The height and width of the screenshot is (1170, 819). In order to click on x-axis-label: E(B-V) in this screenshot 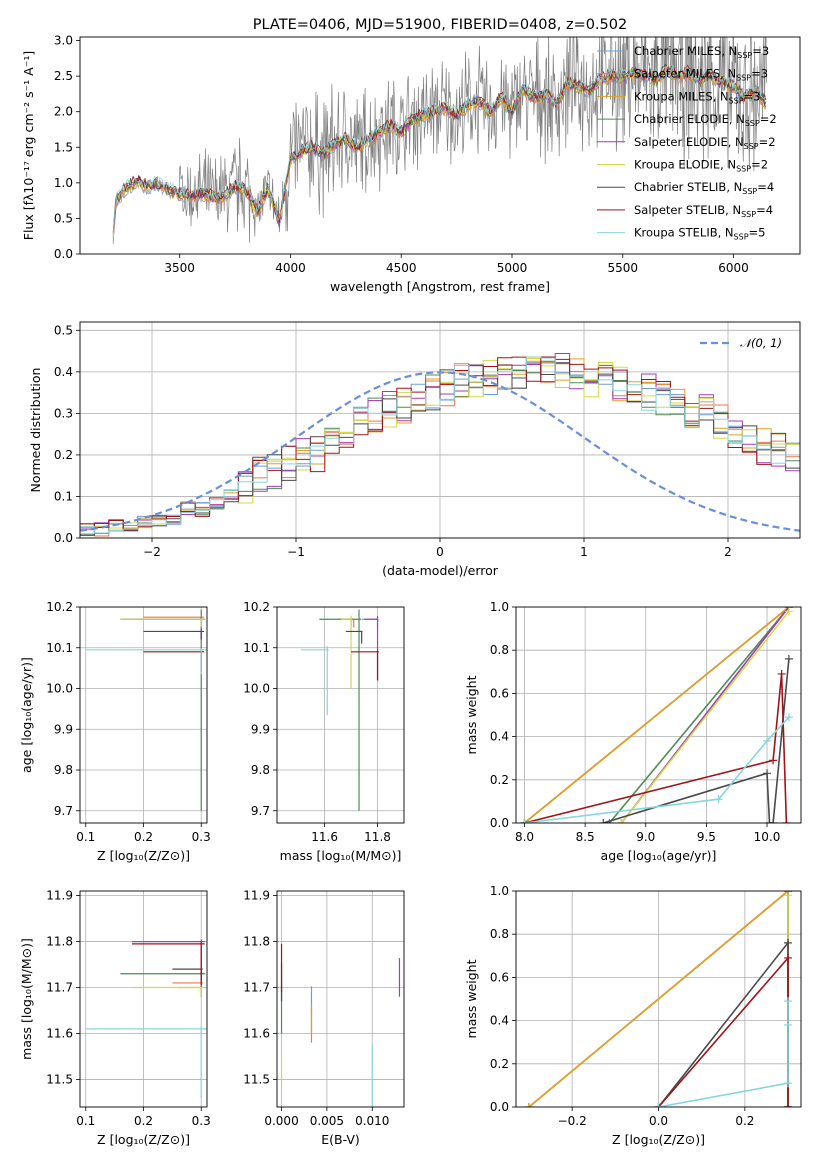, I will do `click(340, 1139)`.